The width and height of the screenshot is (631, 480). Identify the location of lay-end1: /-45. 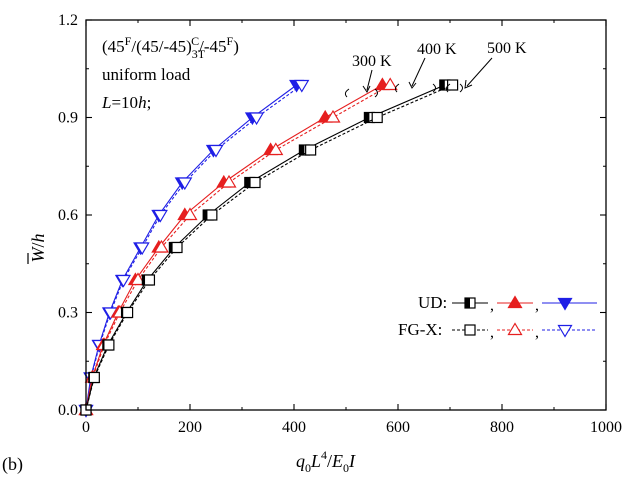
(212, 46).